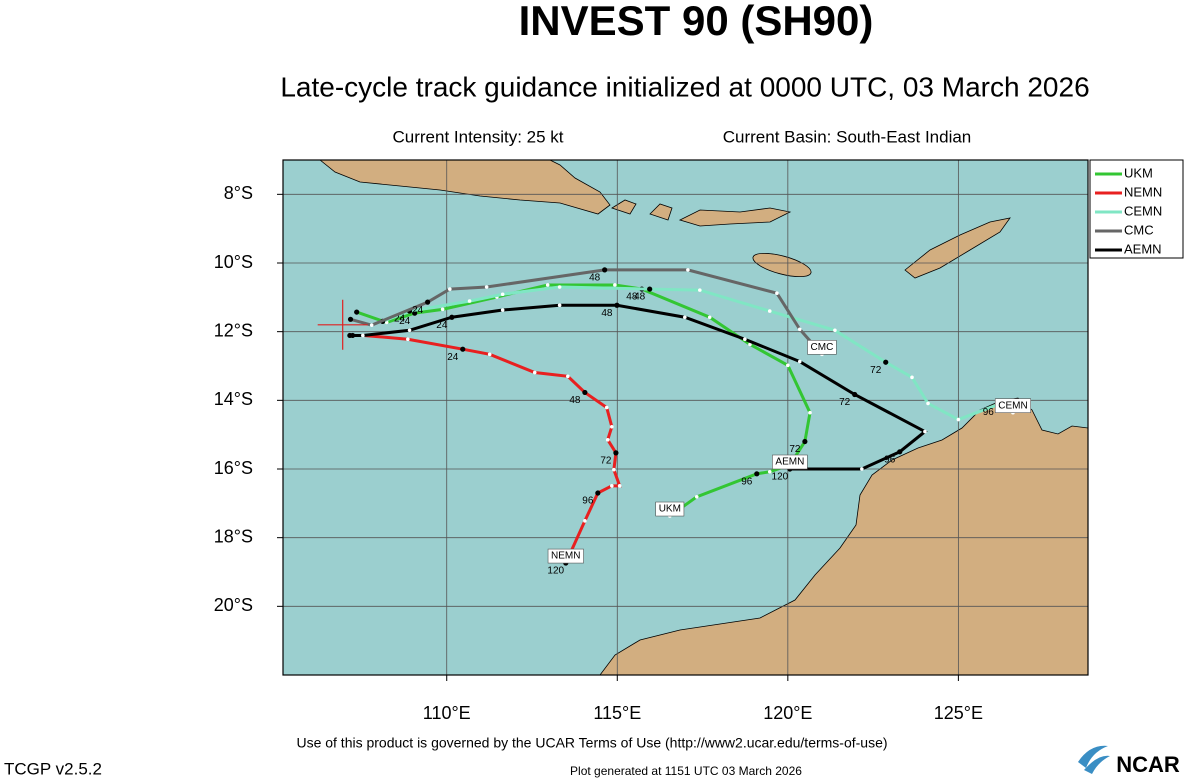  I want to click on tau-label: 96, so click(890, 459).